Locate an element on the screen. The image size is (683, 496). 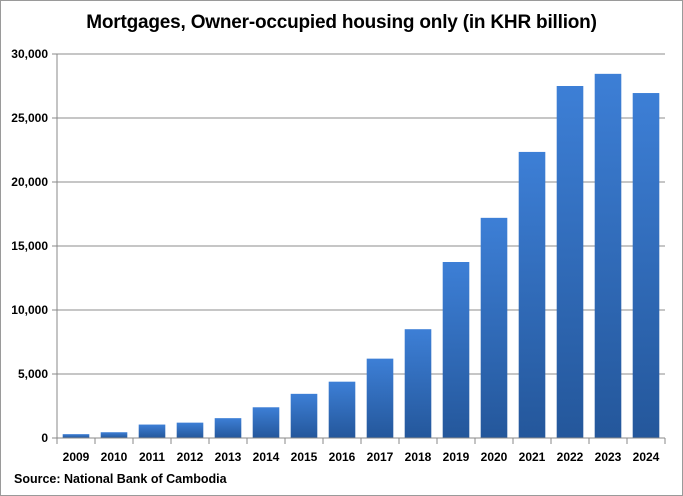
y-tick-label: 15,000 is located at coordinates (29, 246).